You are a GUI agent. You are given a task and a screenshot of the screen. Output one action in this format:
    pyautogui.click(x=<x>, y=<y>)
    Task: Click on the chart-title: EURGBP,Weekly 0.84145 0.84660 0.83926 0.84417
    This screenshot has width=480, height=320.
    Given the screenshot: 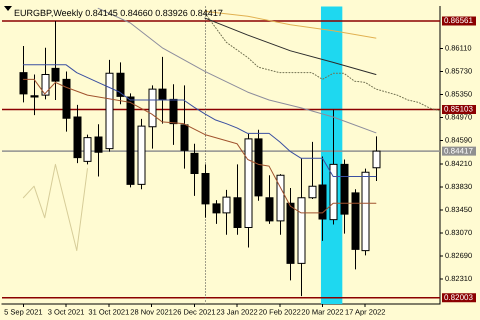 What is the action you would take?
    pyautogui.click(x=118, y=13)
    